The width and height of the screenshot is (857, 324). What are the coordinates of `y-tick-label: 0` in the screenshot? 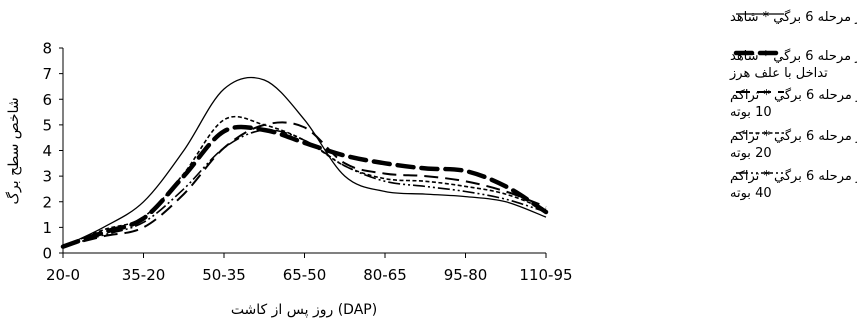 It's located at (47, 254).